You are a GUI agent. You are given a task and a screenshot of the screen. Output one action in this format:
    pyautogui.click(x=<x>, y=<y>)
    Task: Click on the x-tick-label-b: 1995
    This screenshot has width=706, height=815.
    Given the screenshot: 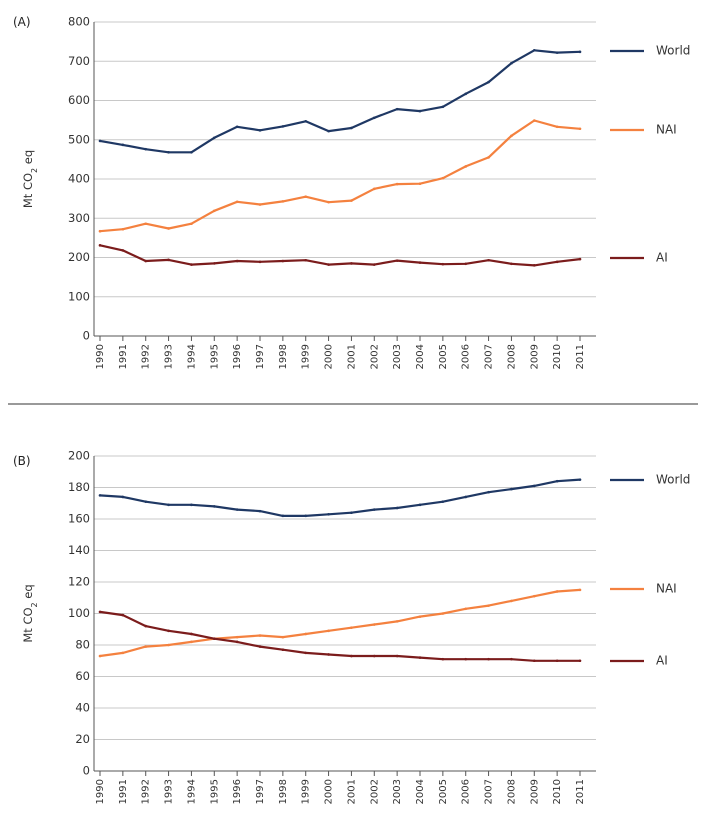 What is the action you would take?
    pyautogui.click(x=214, y=791)
    